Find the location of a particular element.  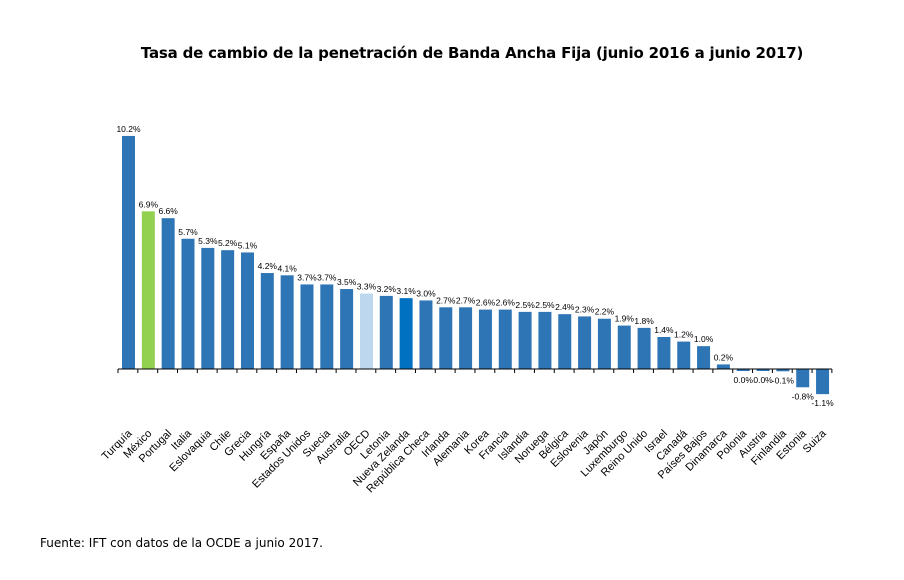

bar-oecd is located at coordinates (366, 331).